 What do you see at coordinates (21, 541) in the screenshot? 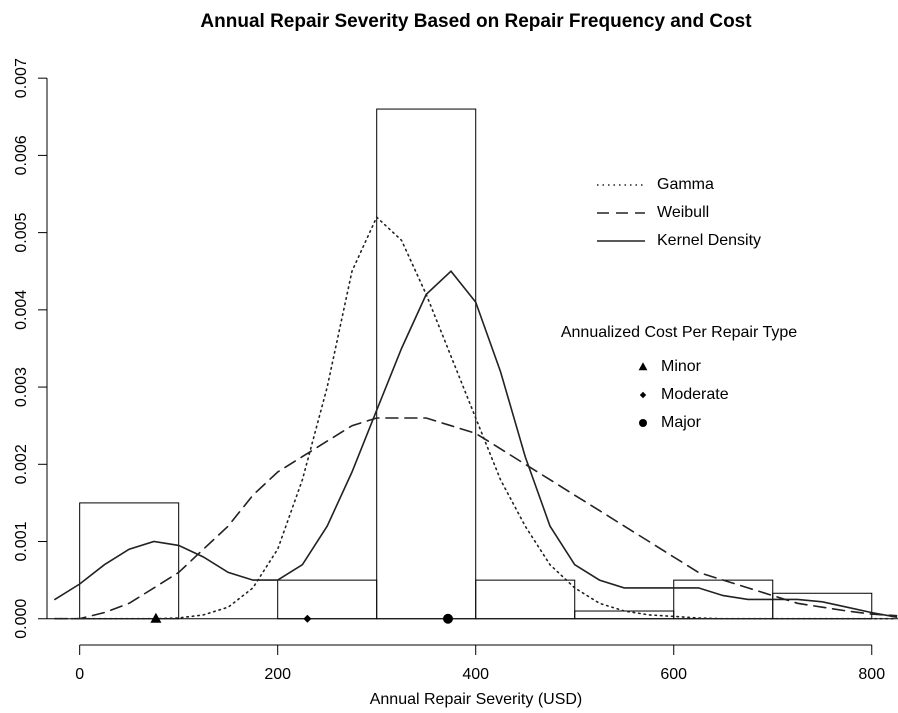
I see `y-tick-label: 0.001` at bounding box center [21, 541].